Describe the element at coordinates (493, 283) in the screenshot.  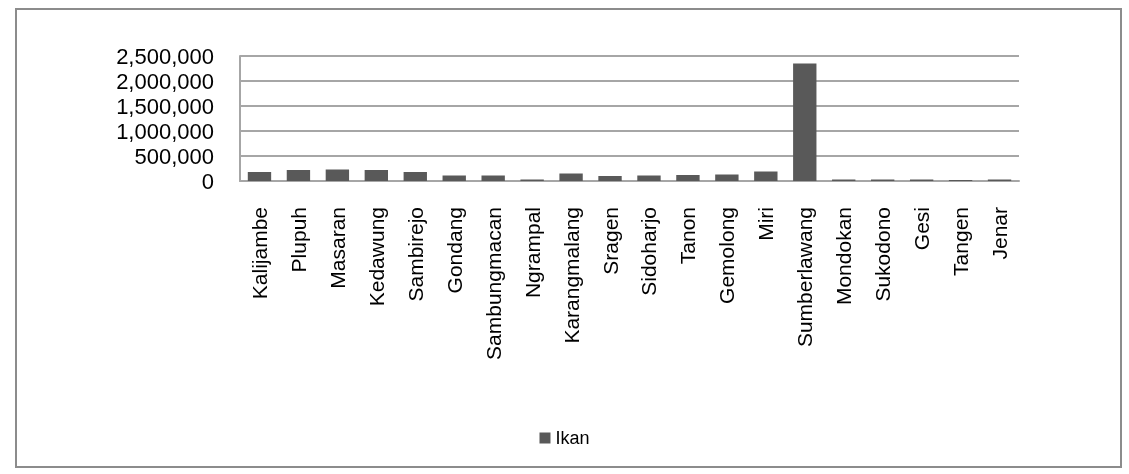
I see `x-tick-label: Sambungmacan` at that location.